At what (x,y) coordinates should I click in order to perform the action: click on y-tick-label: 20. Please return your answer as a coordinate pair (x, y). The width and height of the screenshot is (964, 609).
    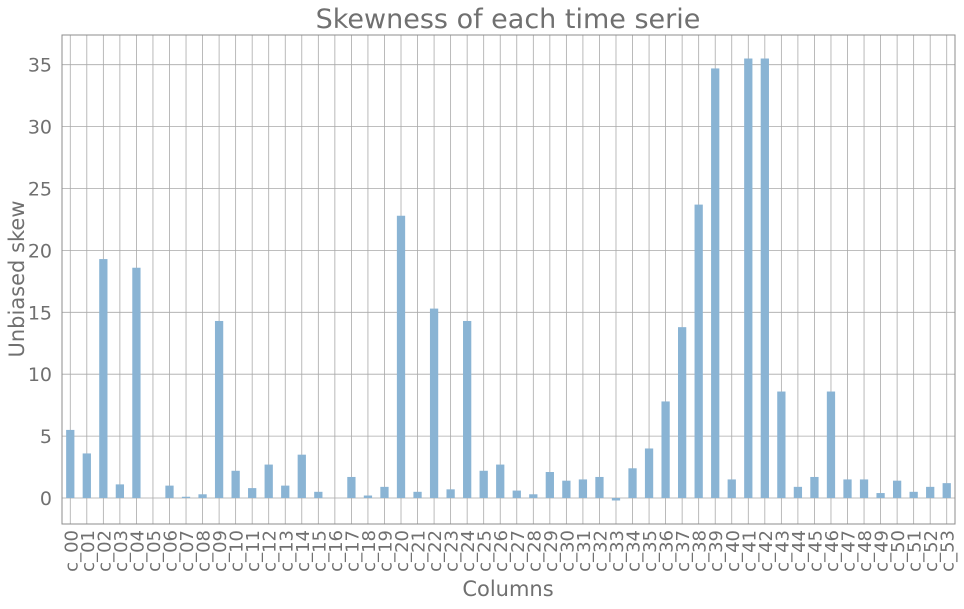
    Looking at the image, I should click on (40, 251).